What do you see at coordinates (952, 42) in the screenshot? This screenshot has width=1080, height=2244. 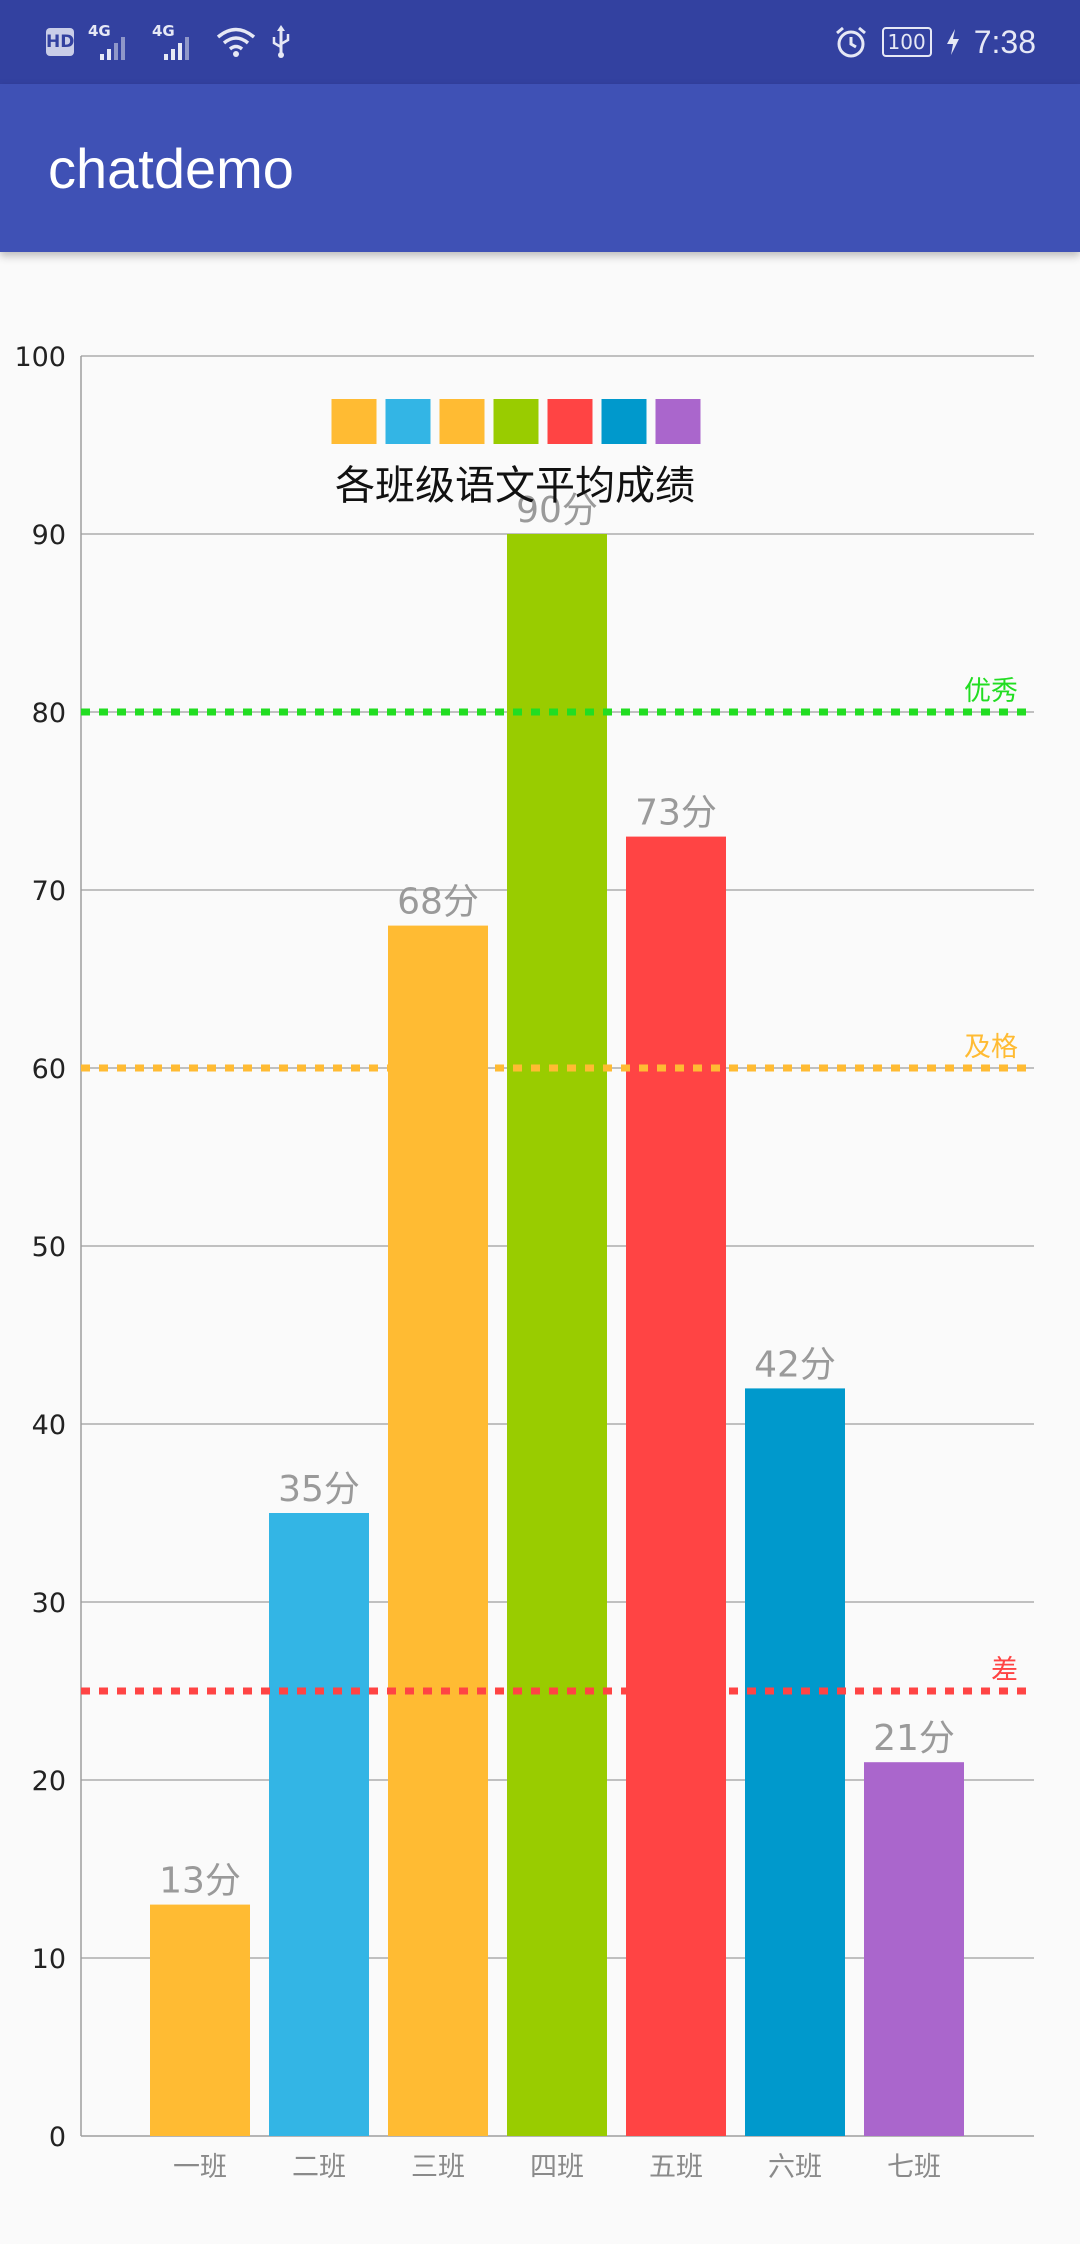 I see `charging-icon` at bounding box center [952, 42].